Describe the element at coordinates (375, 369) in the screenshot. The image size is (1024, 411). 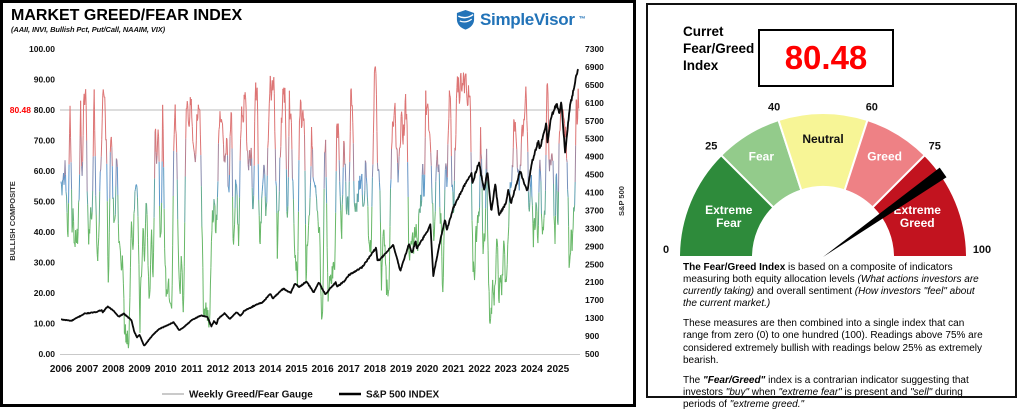
I see `svg-text: 2018` at that location.